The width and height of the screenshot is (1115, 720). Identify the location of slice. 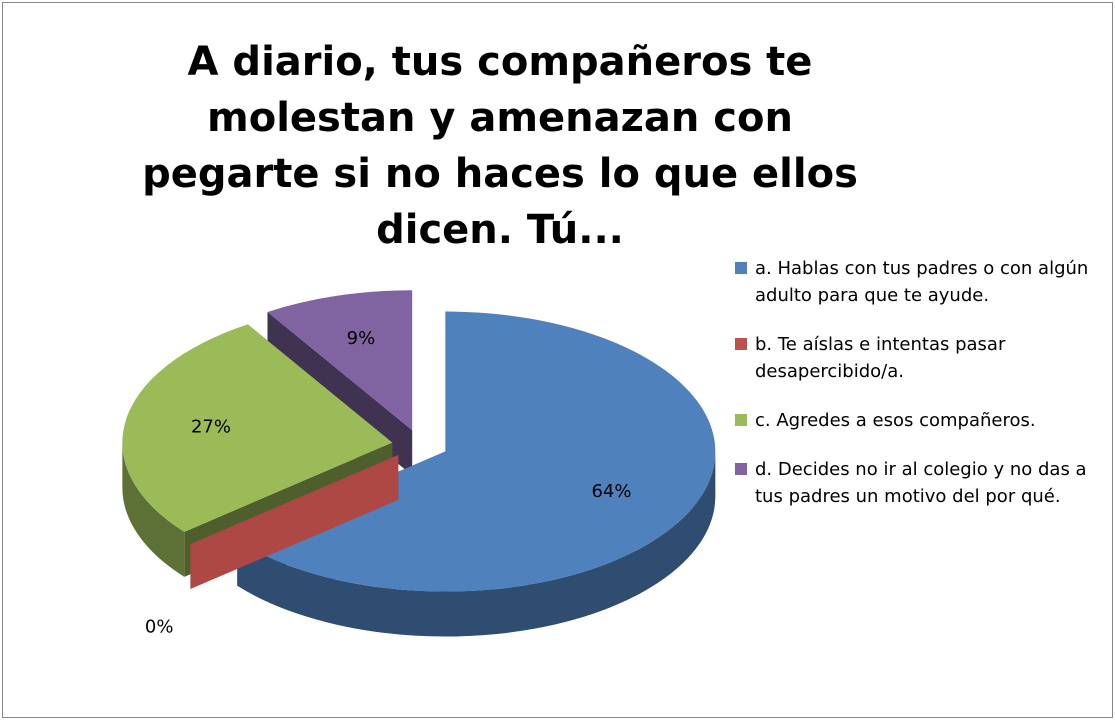
(294, 522).